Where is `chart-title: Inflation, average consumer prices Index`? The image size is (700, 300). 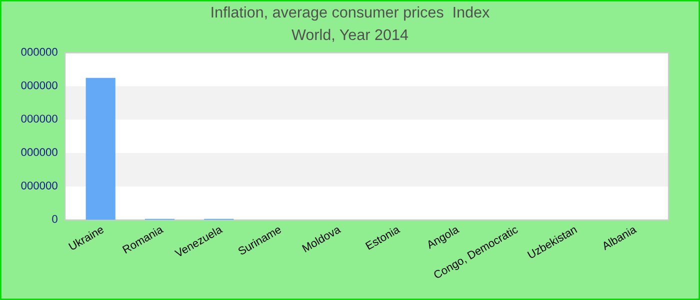 chart-title: Inflation, average consumer prices Index is located at coordinates (351, 13).